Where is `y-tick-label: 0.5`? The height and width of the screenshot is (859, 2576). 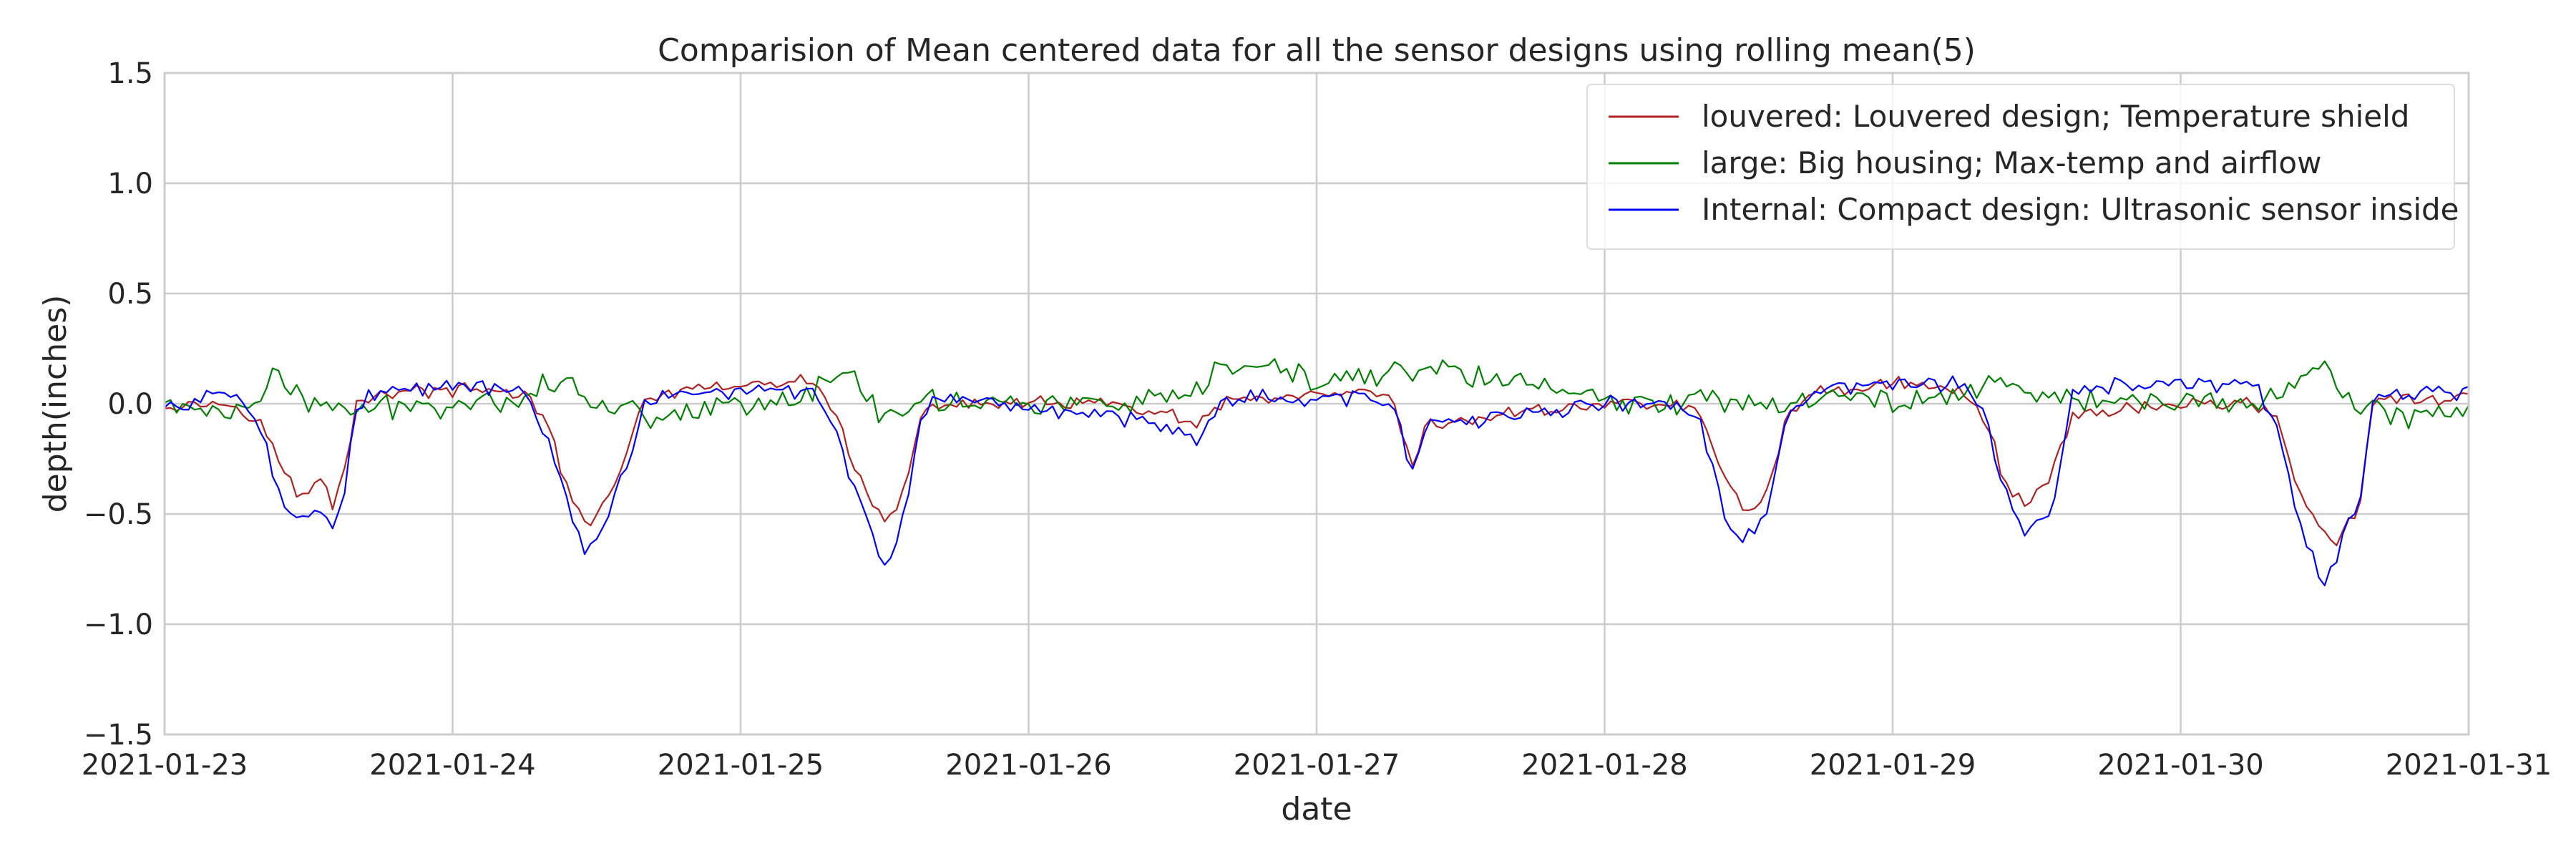
y-tick-label: 0.5 is located at coordinates (130, 294).